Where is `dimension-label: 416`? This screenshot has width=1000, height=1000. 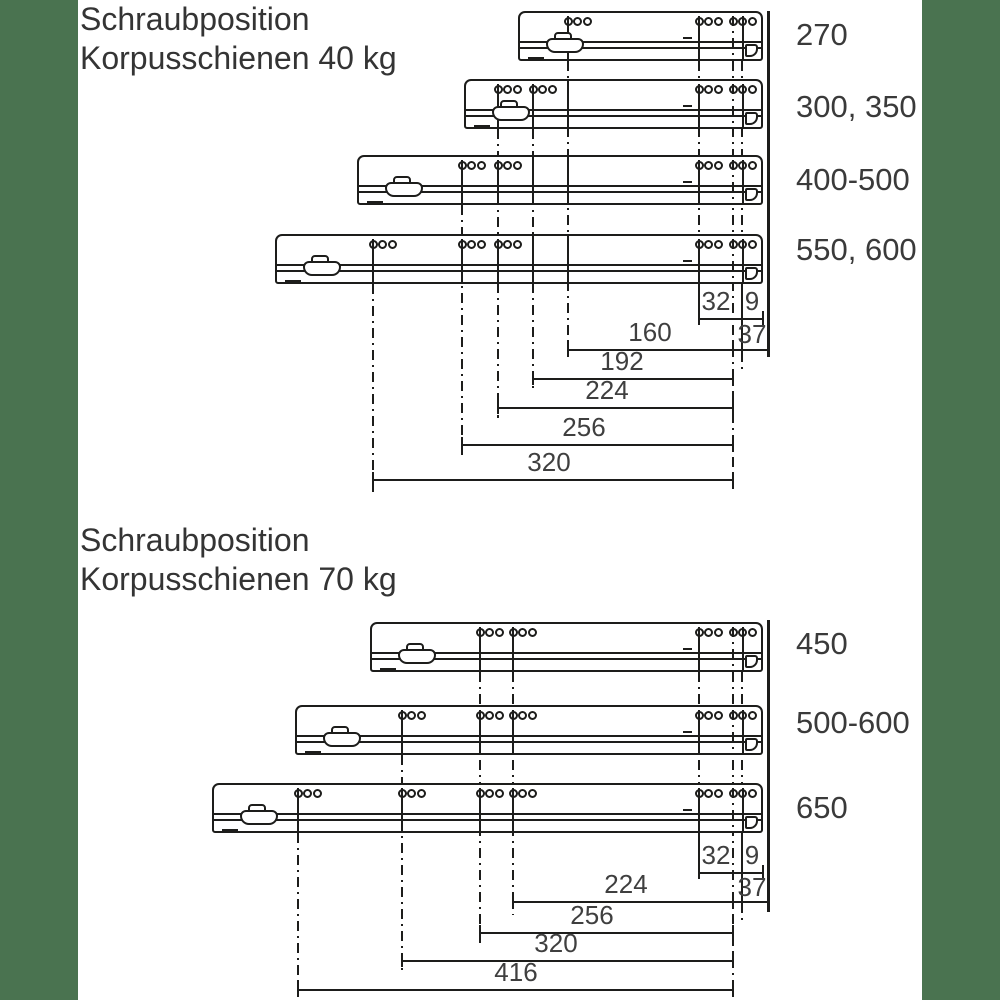
dimension-label: 416 is located at coordinates (516, 972).